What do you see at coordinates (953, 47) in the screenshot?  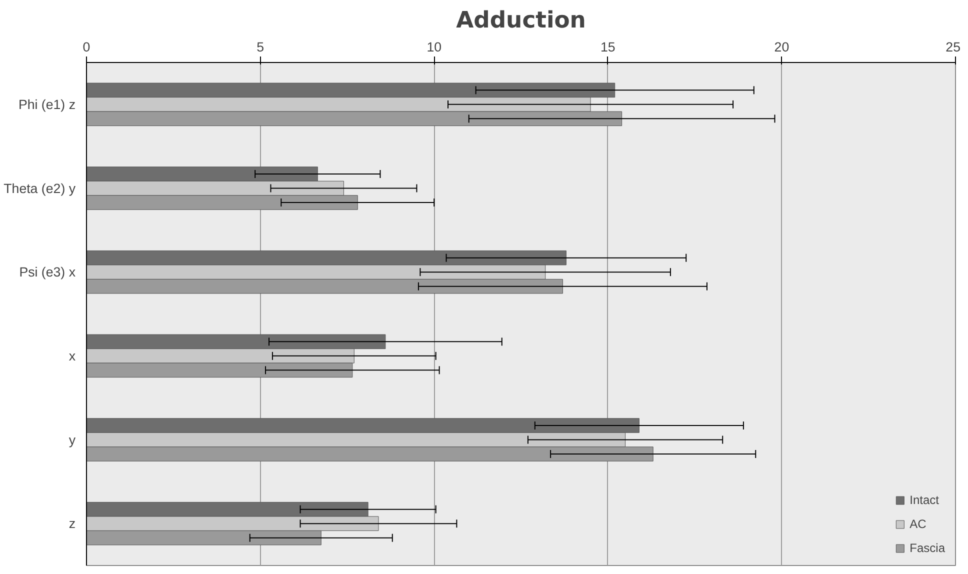 I see `x-tick-label: 25` at bounding box center [953, 47].